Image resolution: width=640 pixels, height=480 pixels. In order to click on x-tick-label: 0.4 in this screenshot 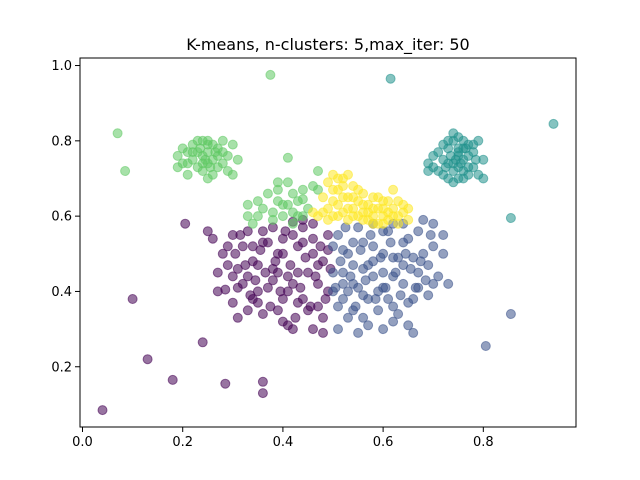, I will do `click(283, 442)`.